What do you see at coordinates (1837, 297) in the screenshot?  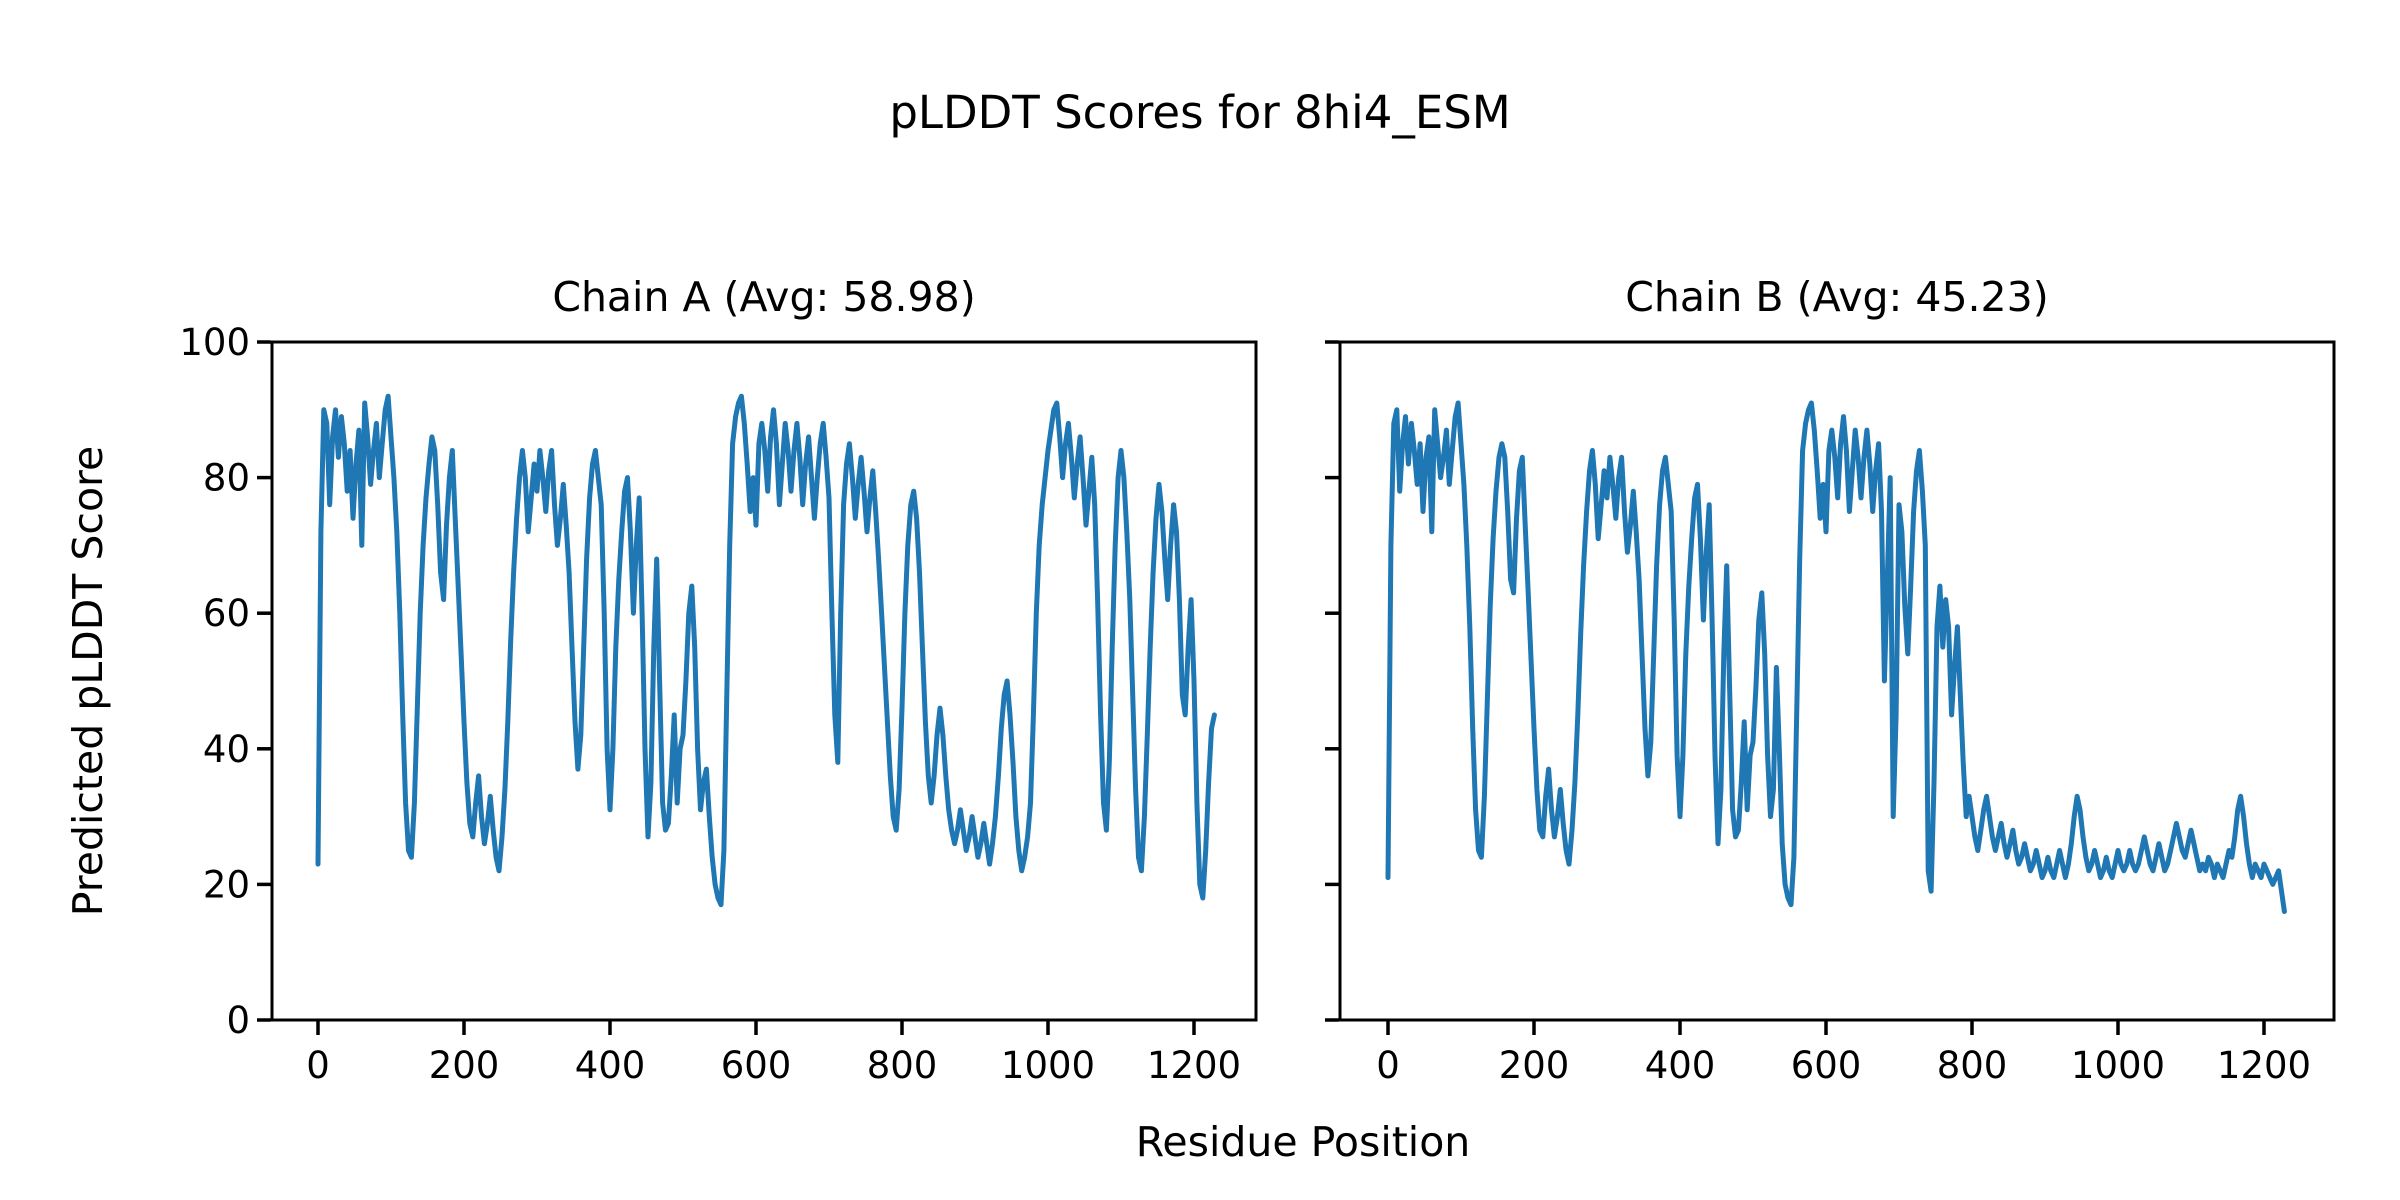 I see `subplot-b-title: Chain B (Avg: 45.23)` at bounding box center [1837, 297].